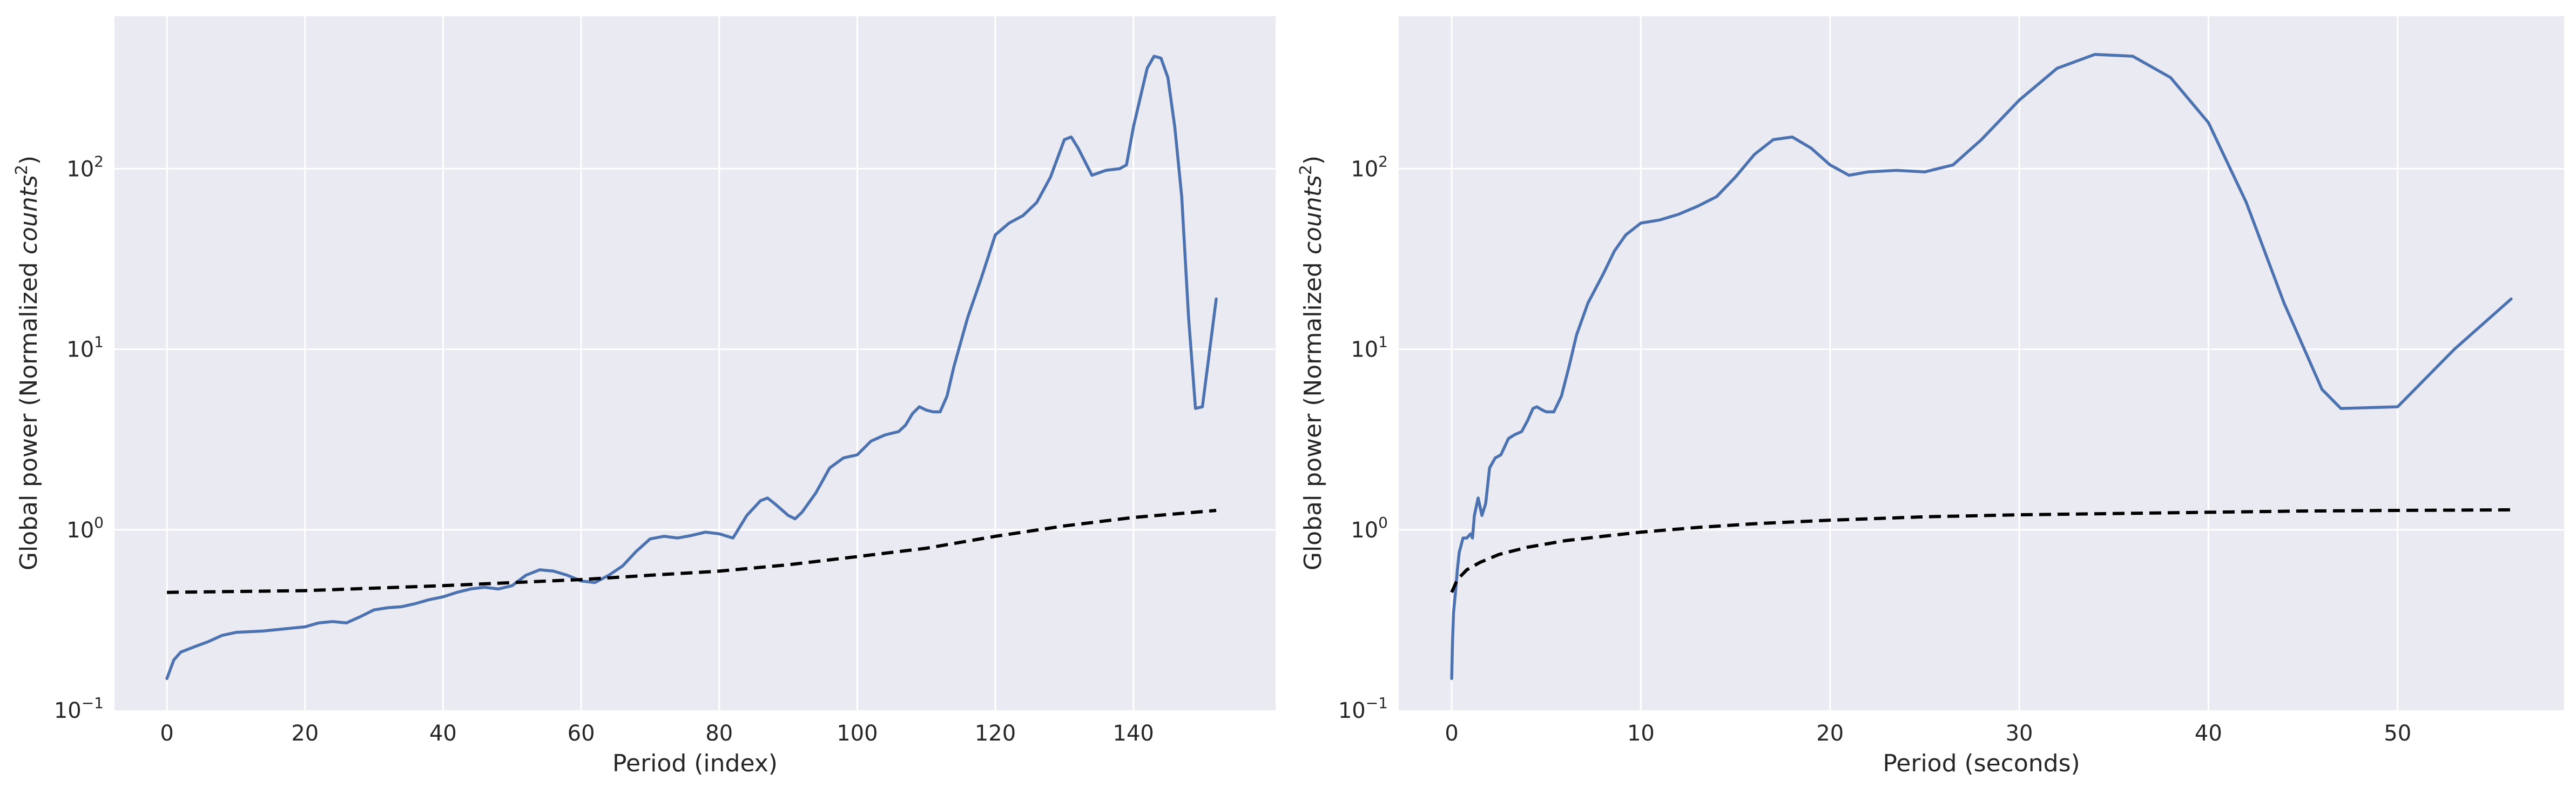 Image resolution: width=2576 pixels, height=794 pixels. What do you see at coordinates (1313, 214) in the screenshot?
I see `y-axis-label-right-italic: counts` at bounding box center [1313, 214].